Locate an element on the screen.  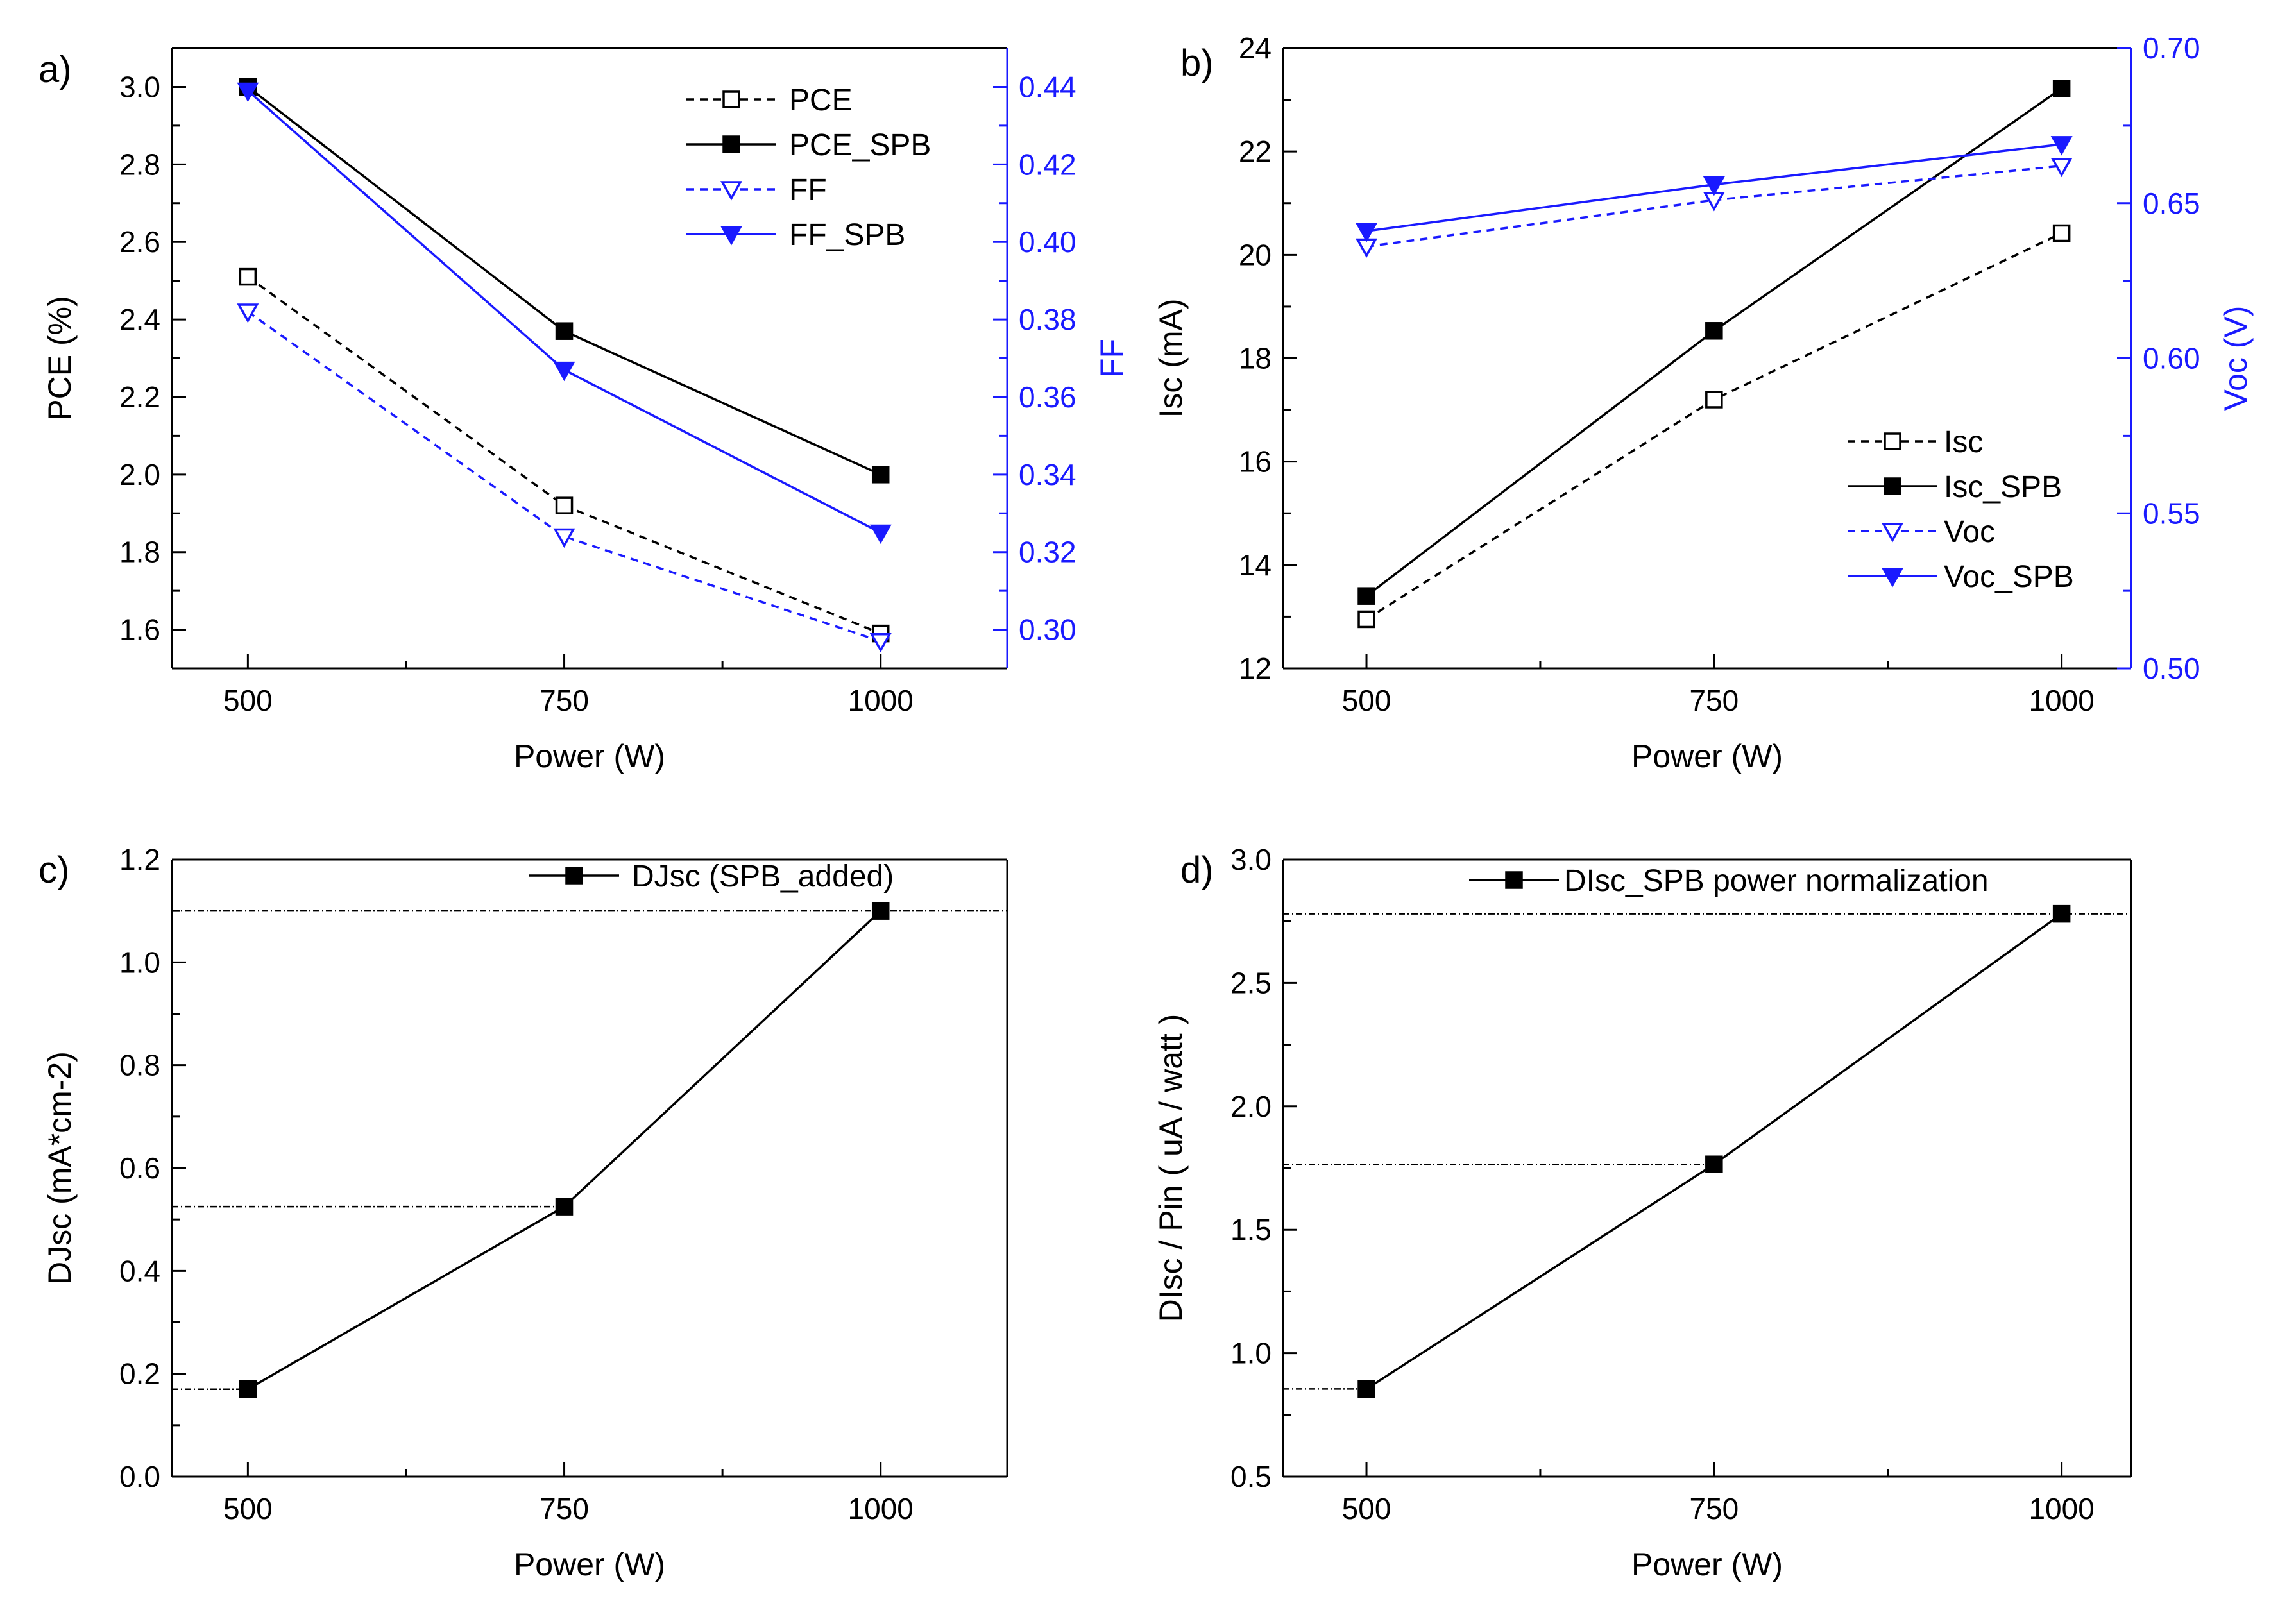
legend: DIsc_SPB power normalization is located at coordinates (1729, 881).